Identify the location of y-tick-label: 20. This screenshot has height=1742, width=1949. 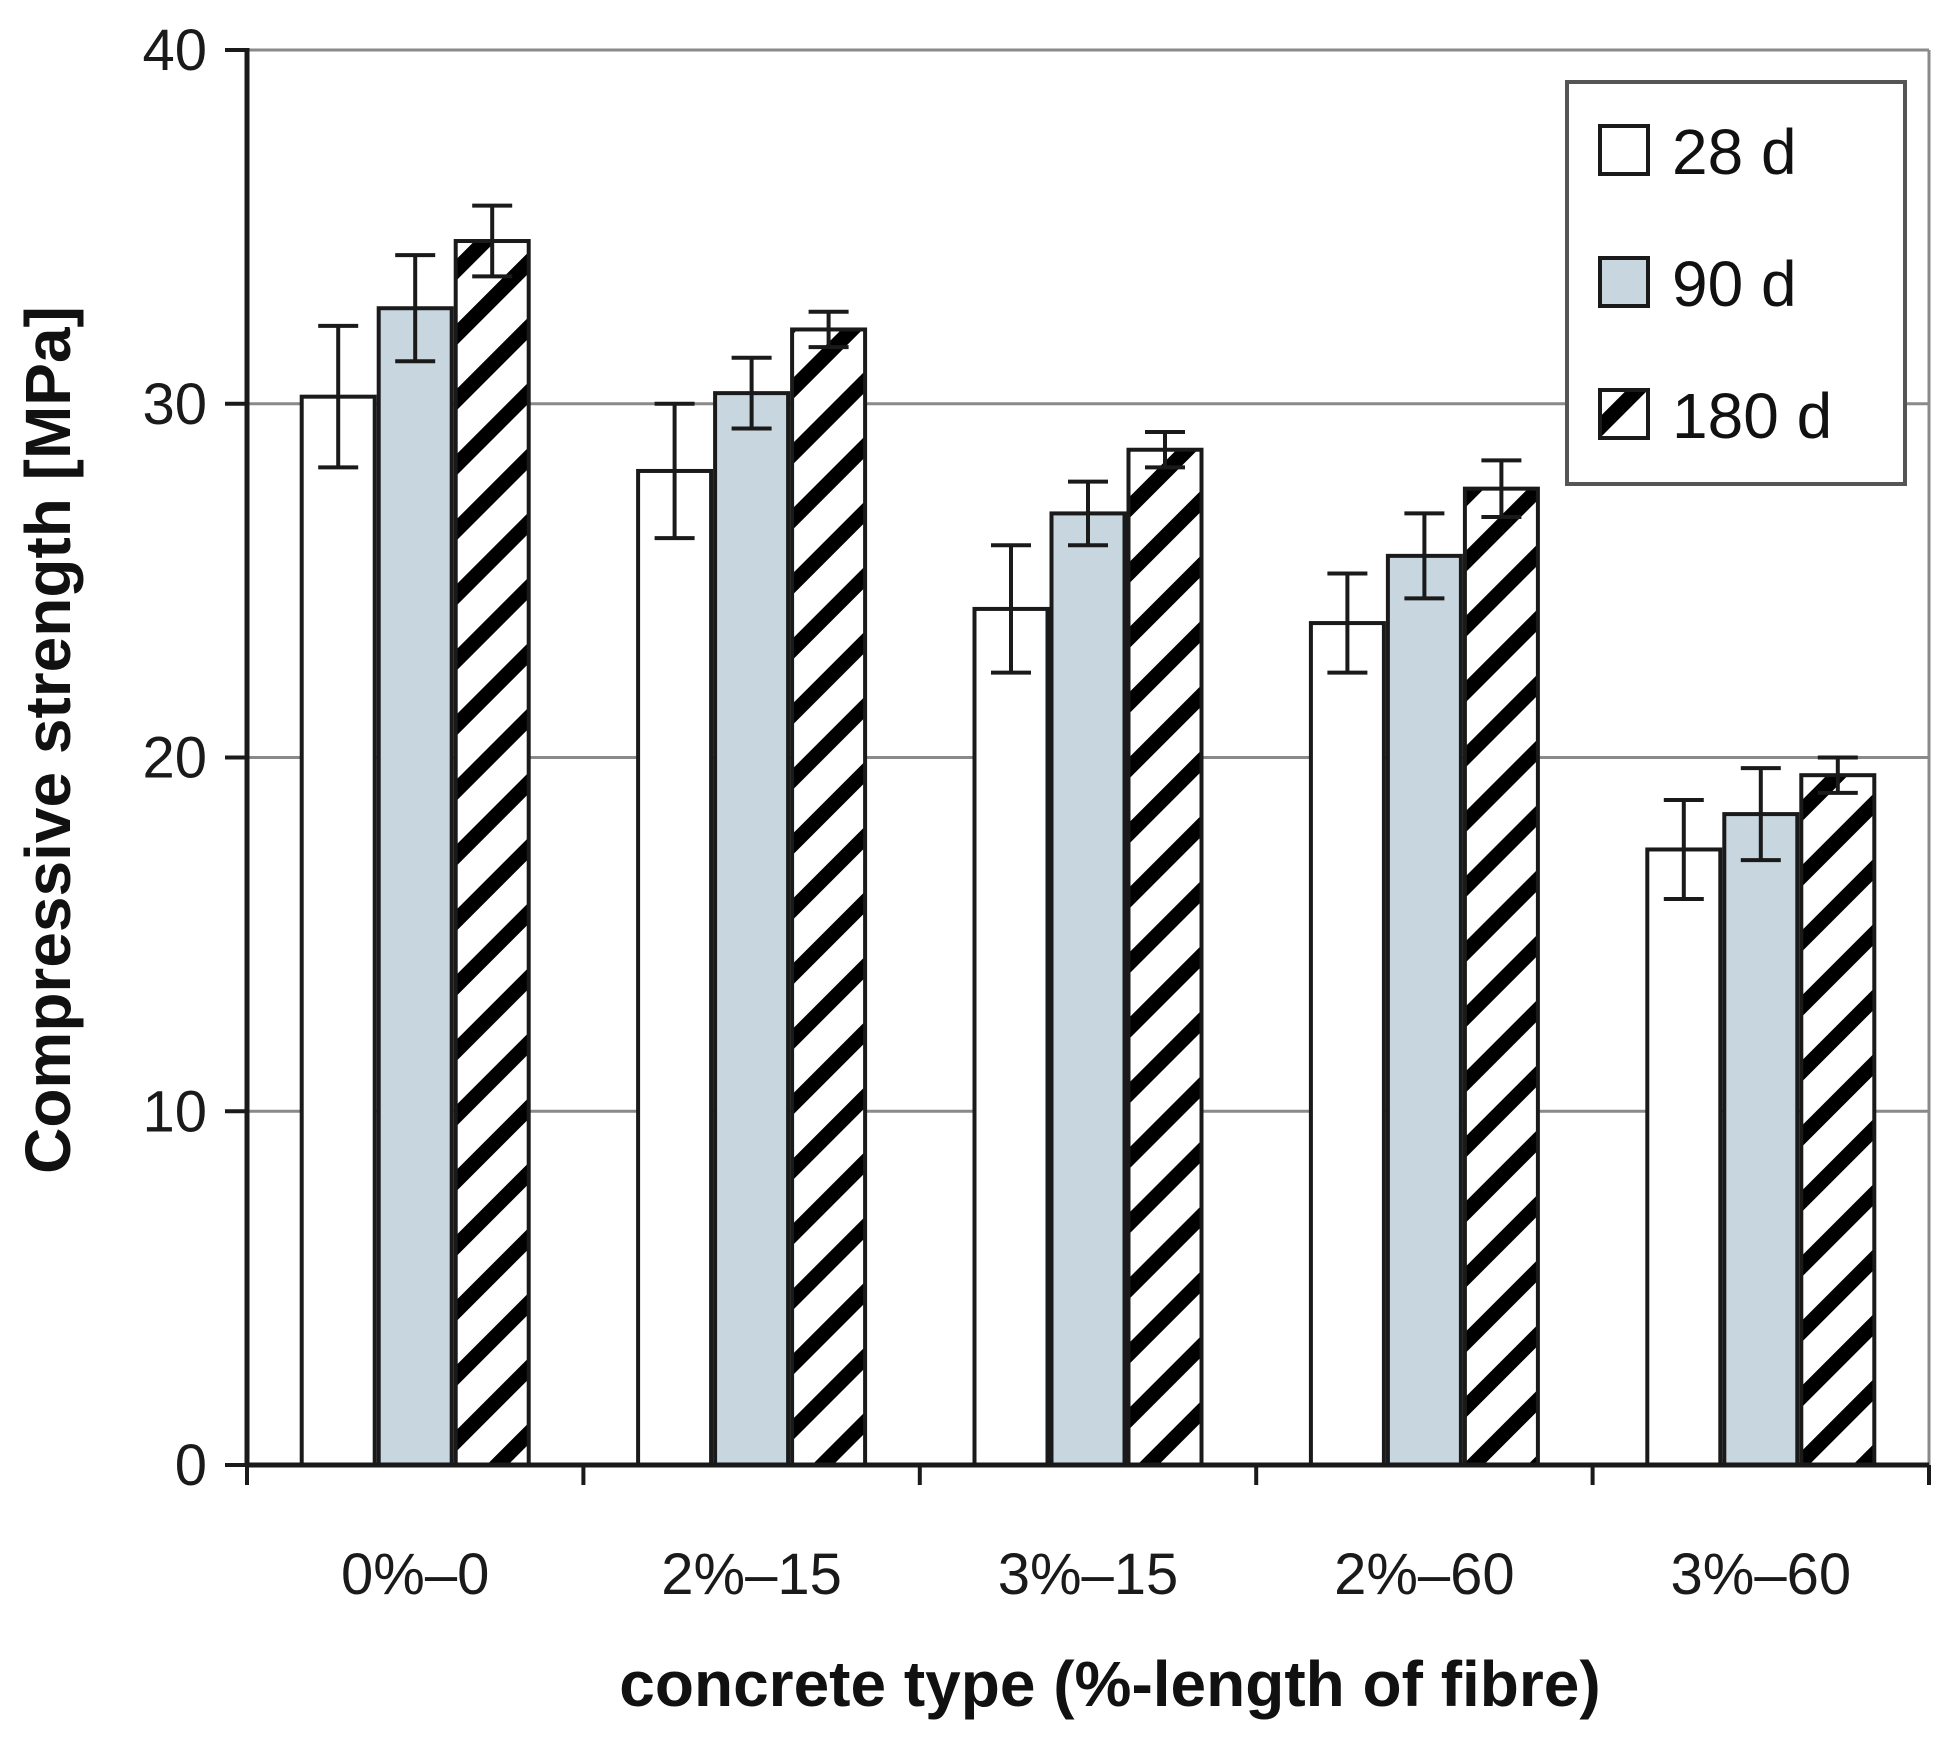
(174, 758).